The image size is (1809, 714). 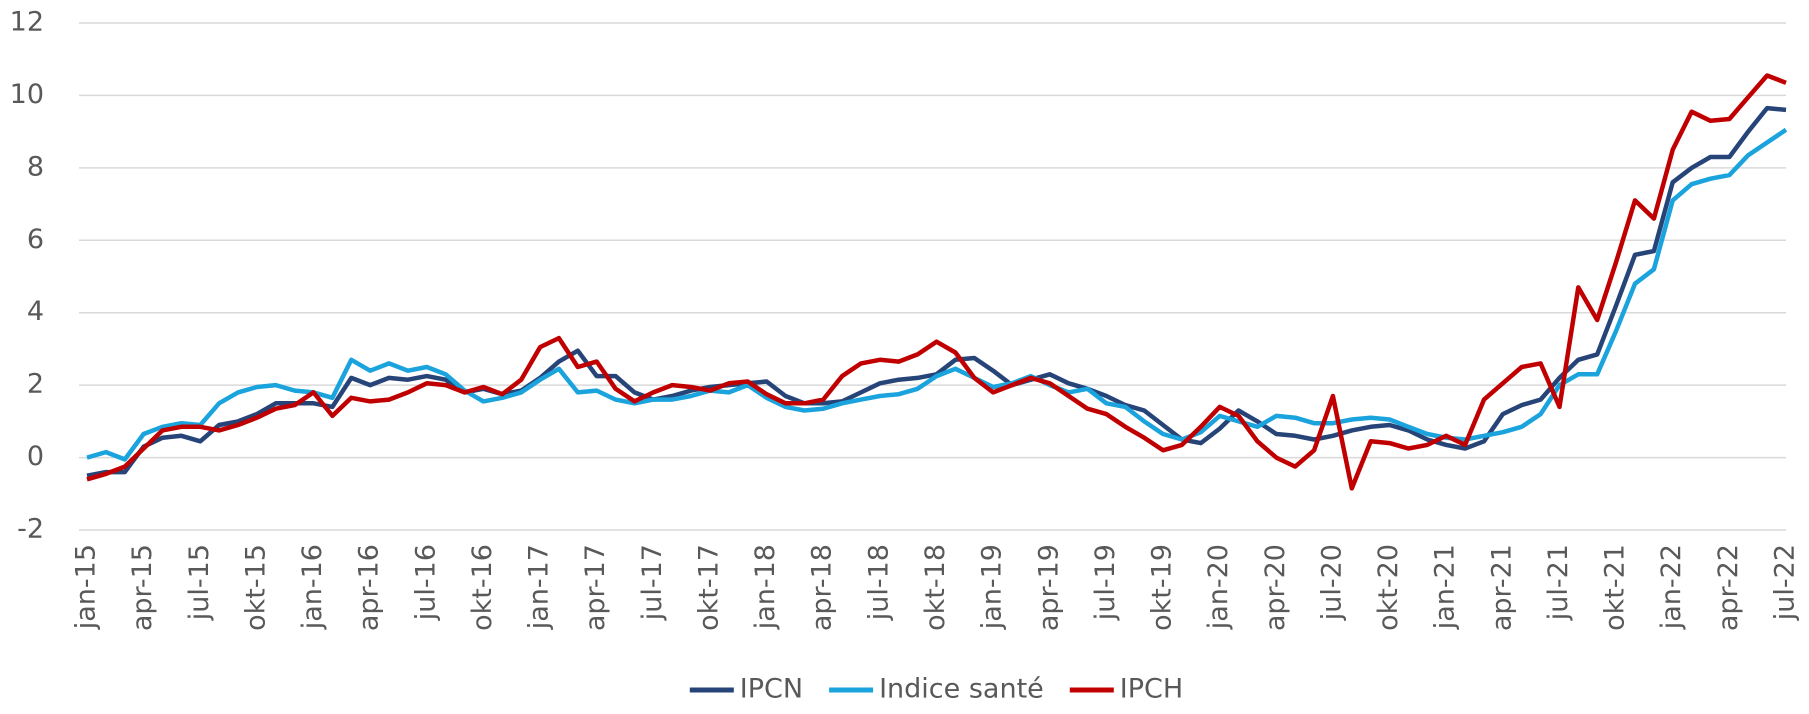 I want to click on x-tick-label: apr-17, so click(x=595, y=587).